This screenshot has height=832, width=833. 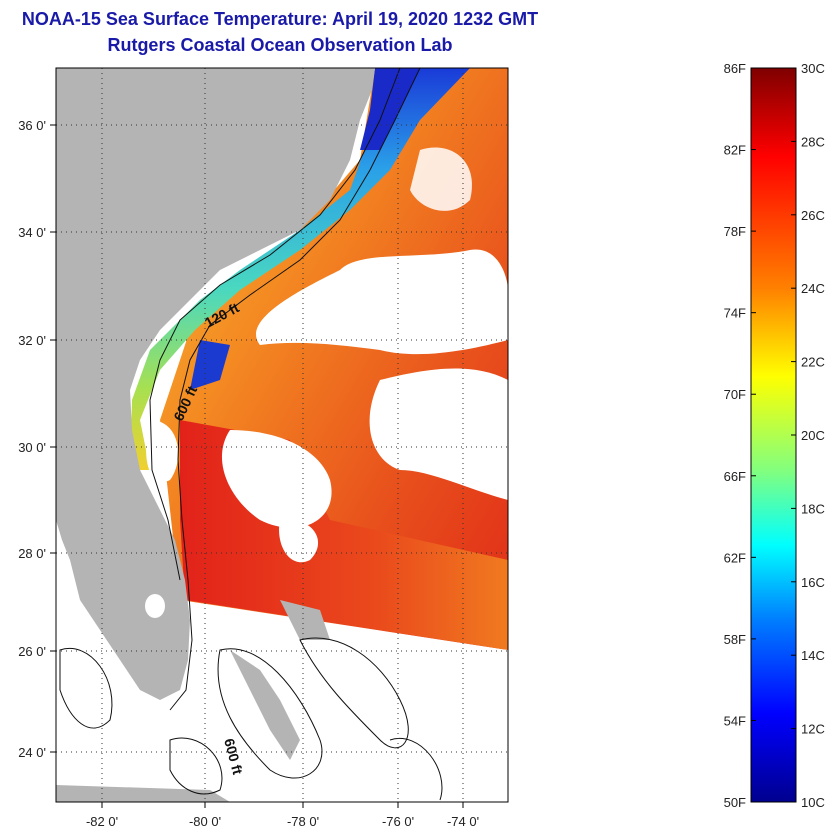 What do you see at coordinates (813, 288) in the screenshot?
I see `colorbar-label-c: 24C` at bounding box center [813, 288].